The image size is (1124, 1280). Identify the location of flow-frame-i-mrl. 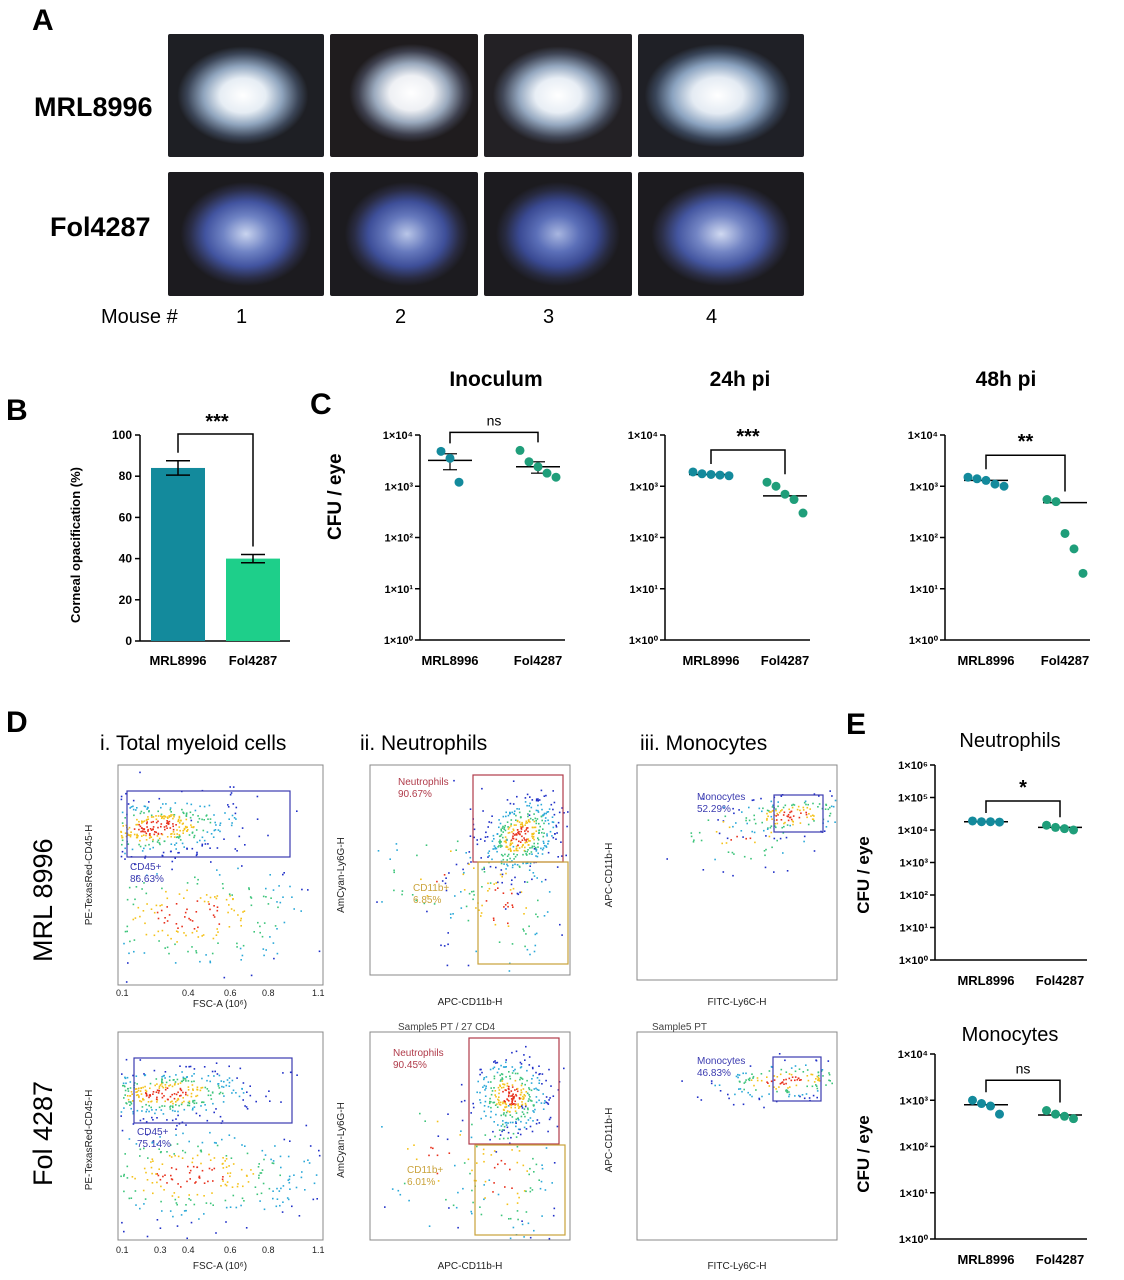
(220, 875).